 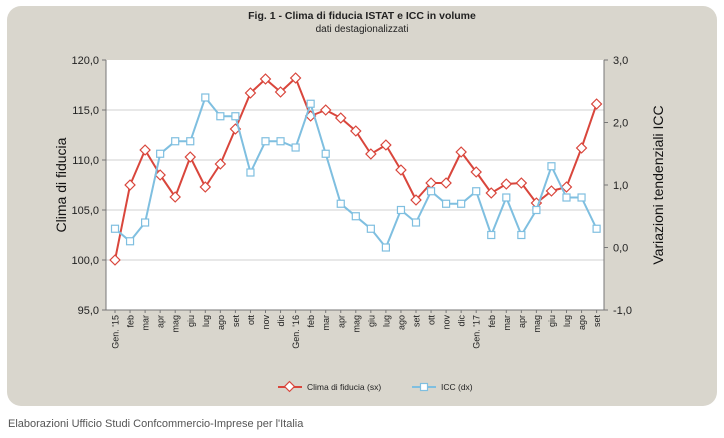 What do you see at coordinates (61, 184) in the screenshot?
I see `y-axis-left-label: Clima di fiducia` at bounding box center [61, 184].